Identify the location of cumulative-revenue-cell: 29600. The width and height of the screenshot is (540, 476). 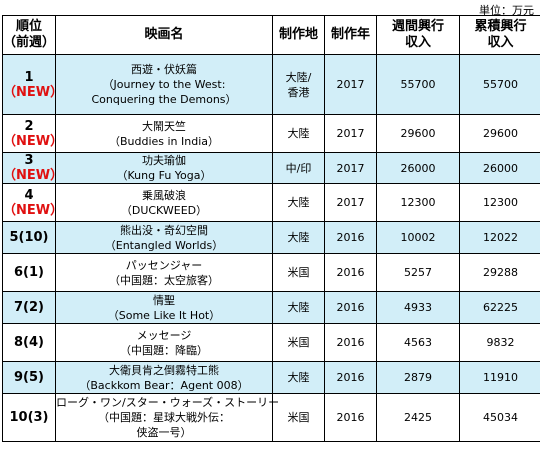
(499, 133).